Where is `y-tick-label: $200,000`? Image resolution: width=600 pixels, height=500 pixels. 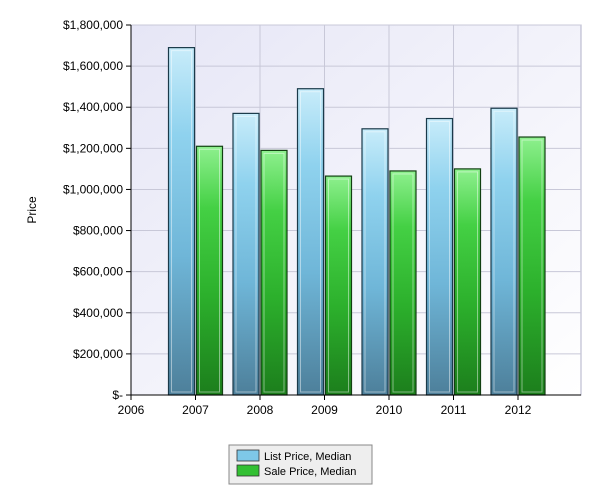
y-tick-label: $200,000 is located at coordinates (98, 354).